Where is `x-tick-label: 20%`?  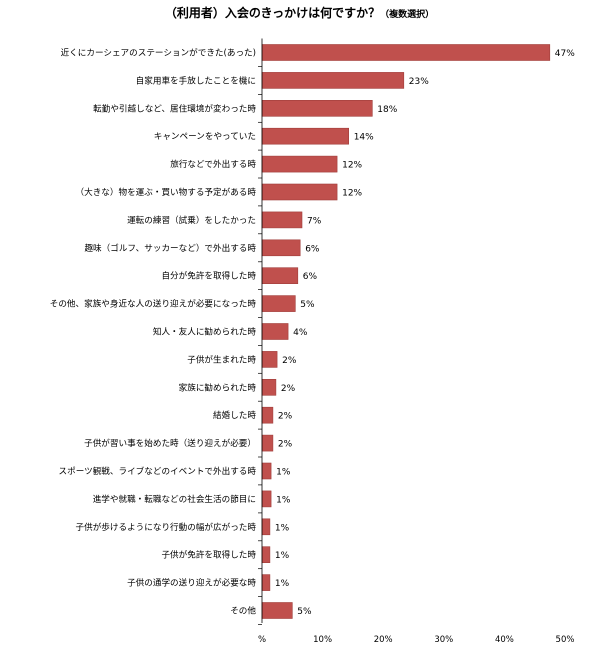 x-tick-label: 20% is located at coordinates (383, 640).